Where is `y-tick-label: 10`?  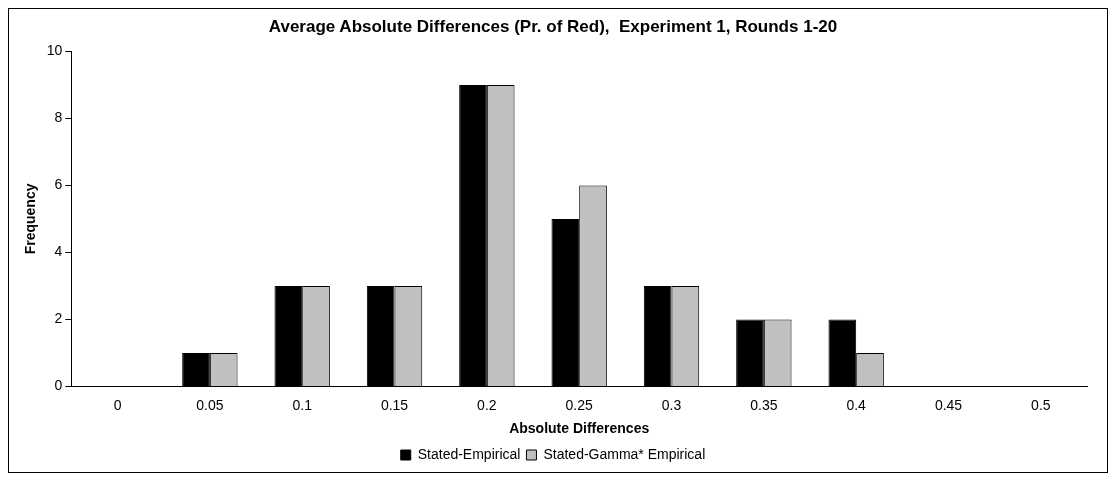
y-tick-label: 10 is located at coordinates (54, 50).